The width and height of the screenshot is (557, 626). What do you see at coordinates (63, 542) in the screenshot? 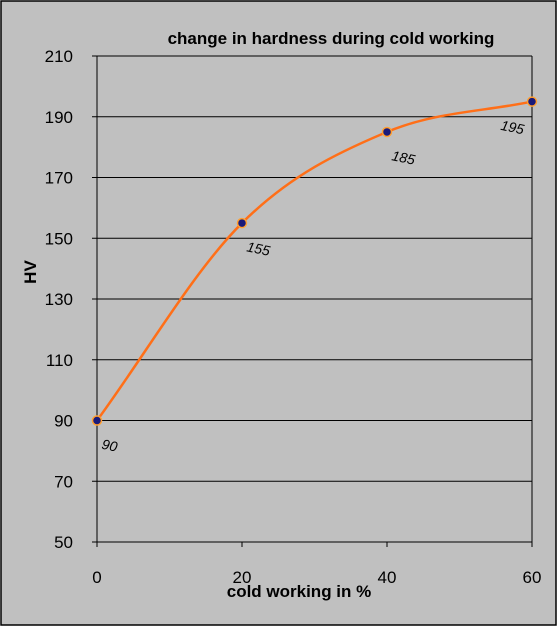
I see `y-tick-label: 50` at bounding box center [63, 542].